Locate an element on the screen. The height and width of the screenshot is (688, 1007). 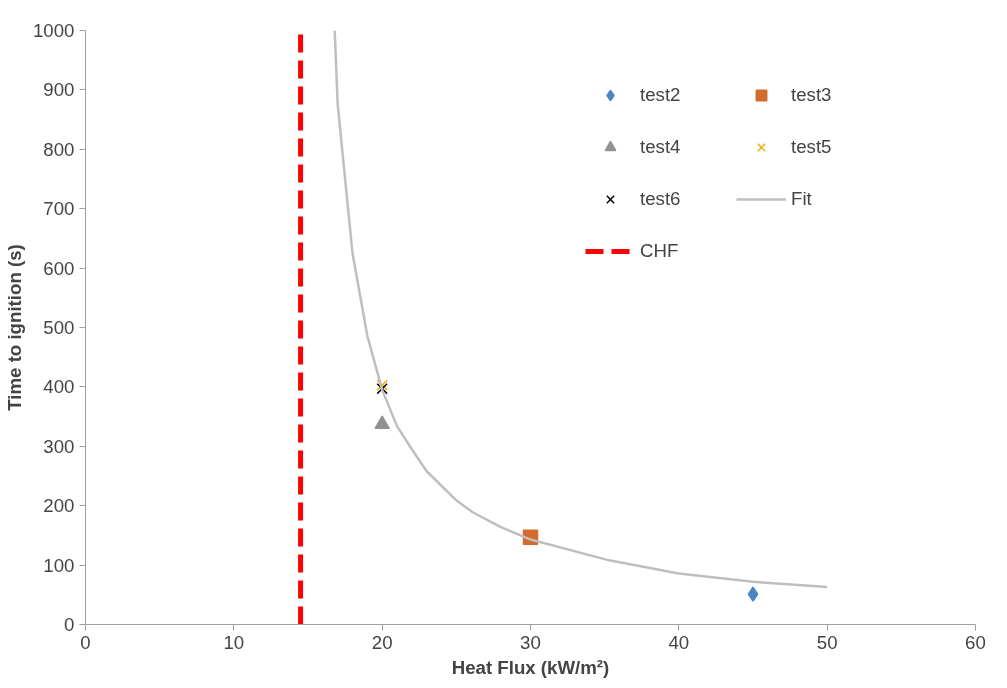
x-tick-label: 10 is located at coordinates (234, 642).